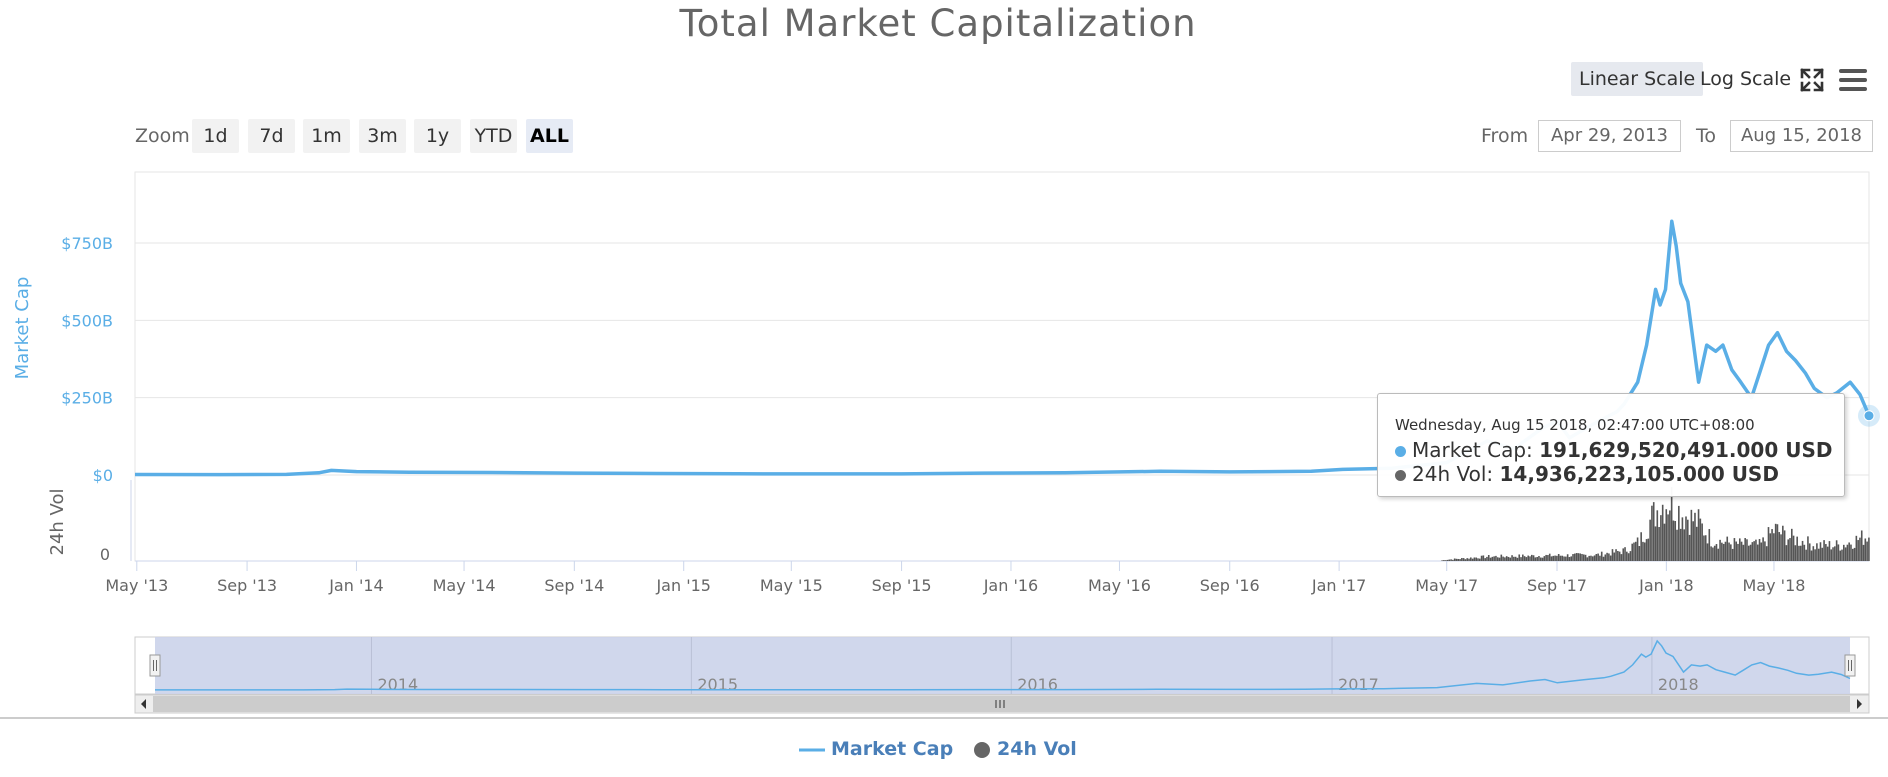 This screenshot has height=777, width=1888. What do you see at coordinates (1609, 136) in the screenshot?
I see `from-date-input: Apr 29, 2013` at bounding box center [1609, 136].